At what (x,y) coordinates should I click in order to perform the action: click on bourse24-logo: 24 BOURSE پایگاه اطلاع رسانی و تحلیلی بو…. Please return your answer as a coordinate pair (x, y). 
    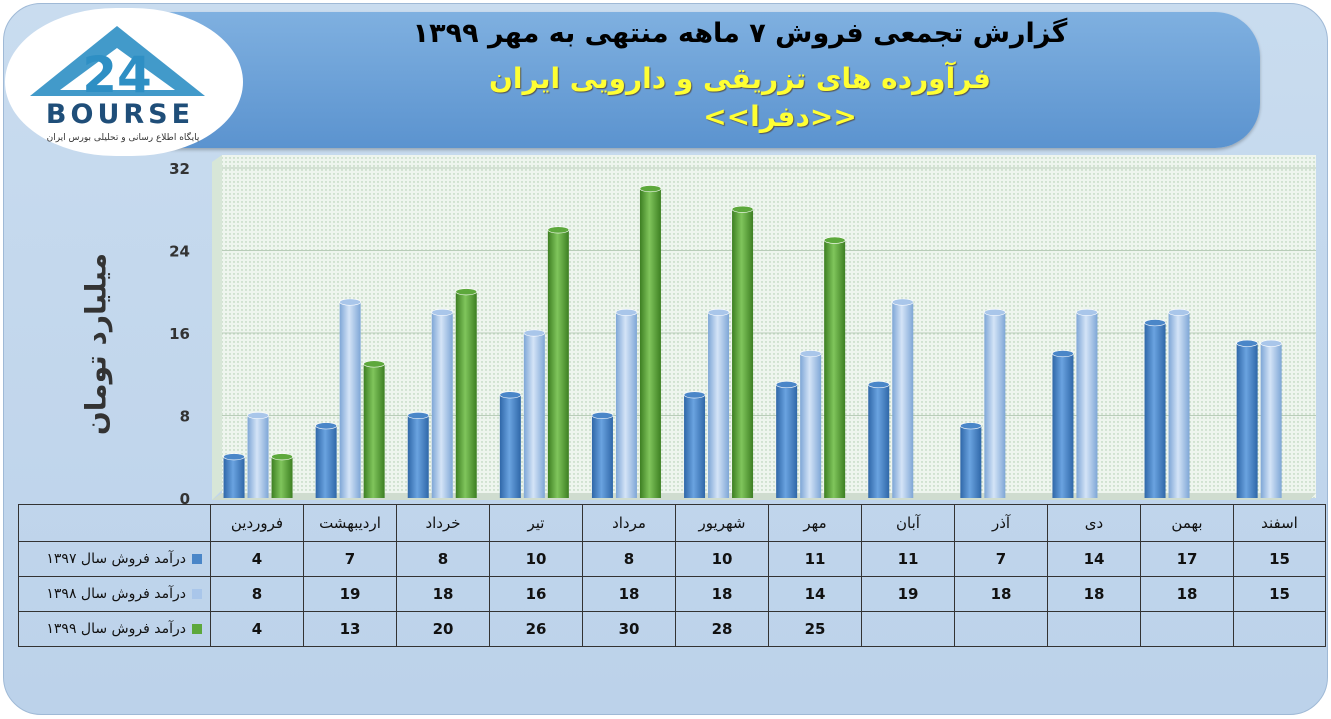
    Looking at the image, I should click on (117, 84).